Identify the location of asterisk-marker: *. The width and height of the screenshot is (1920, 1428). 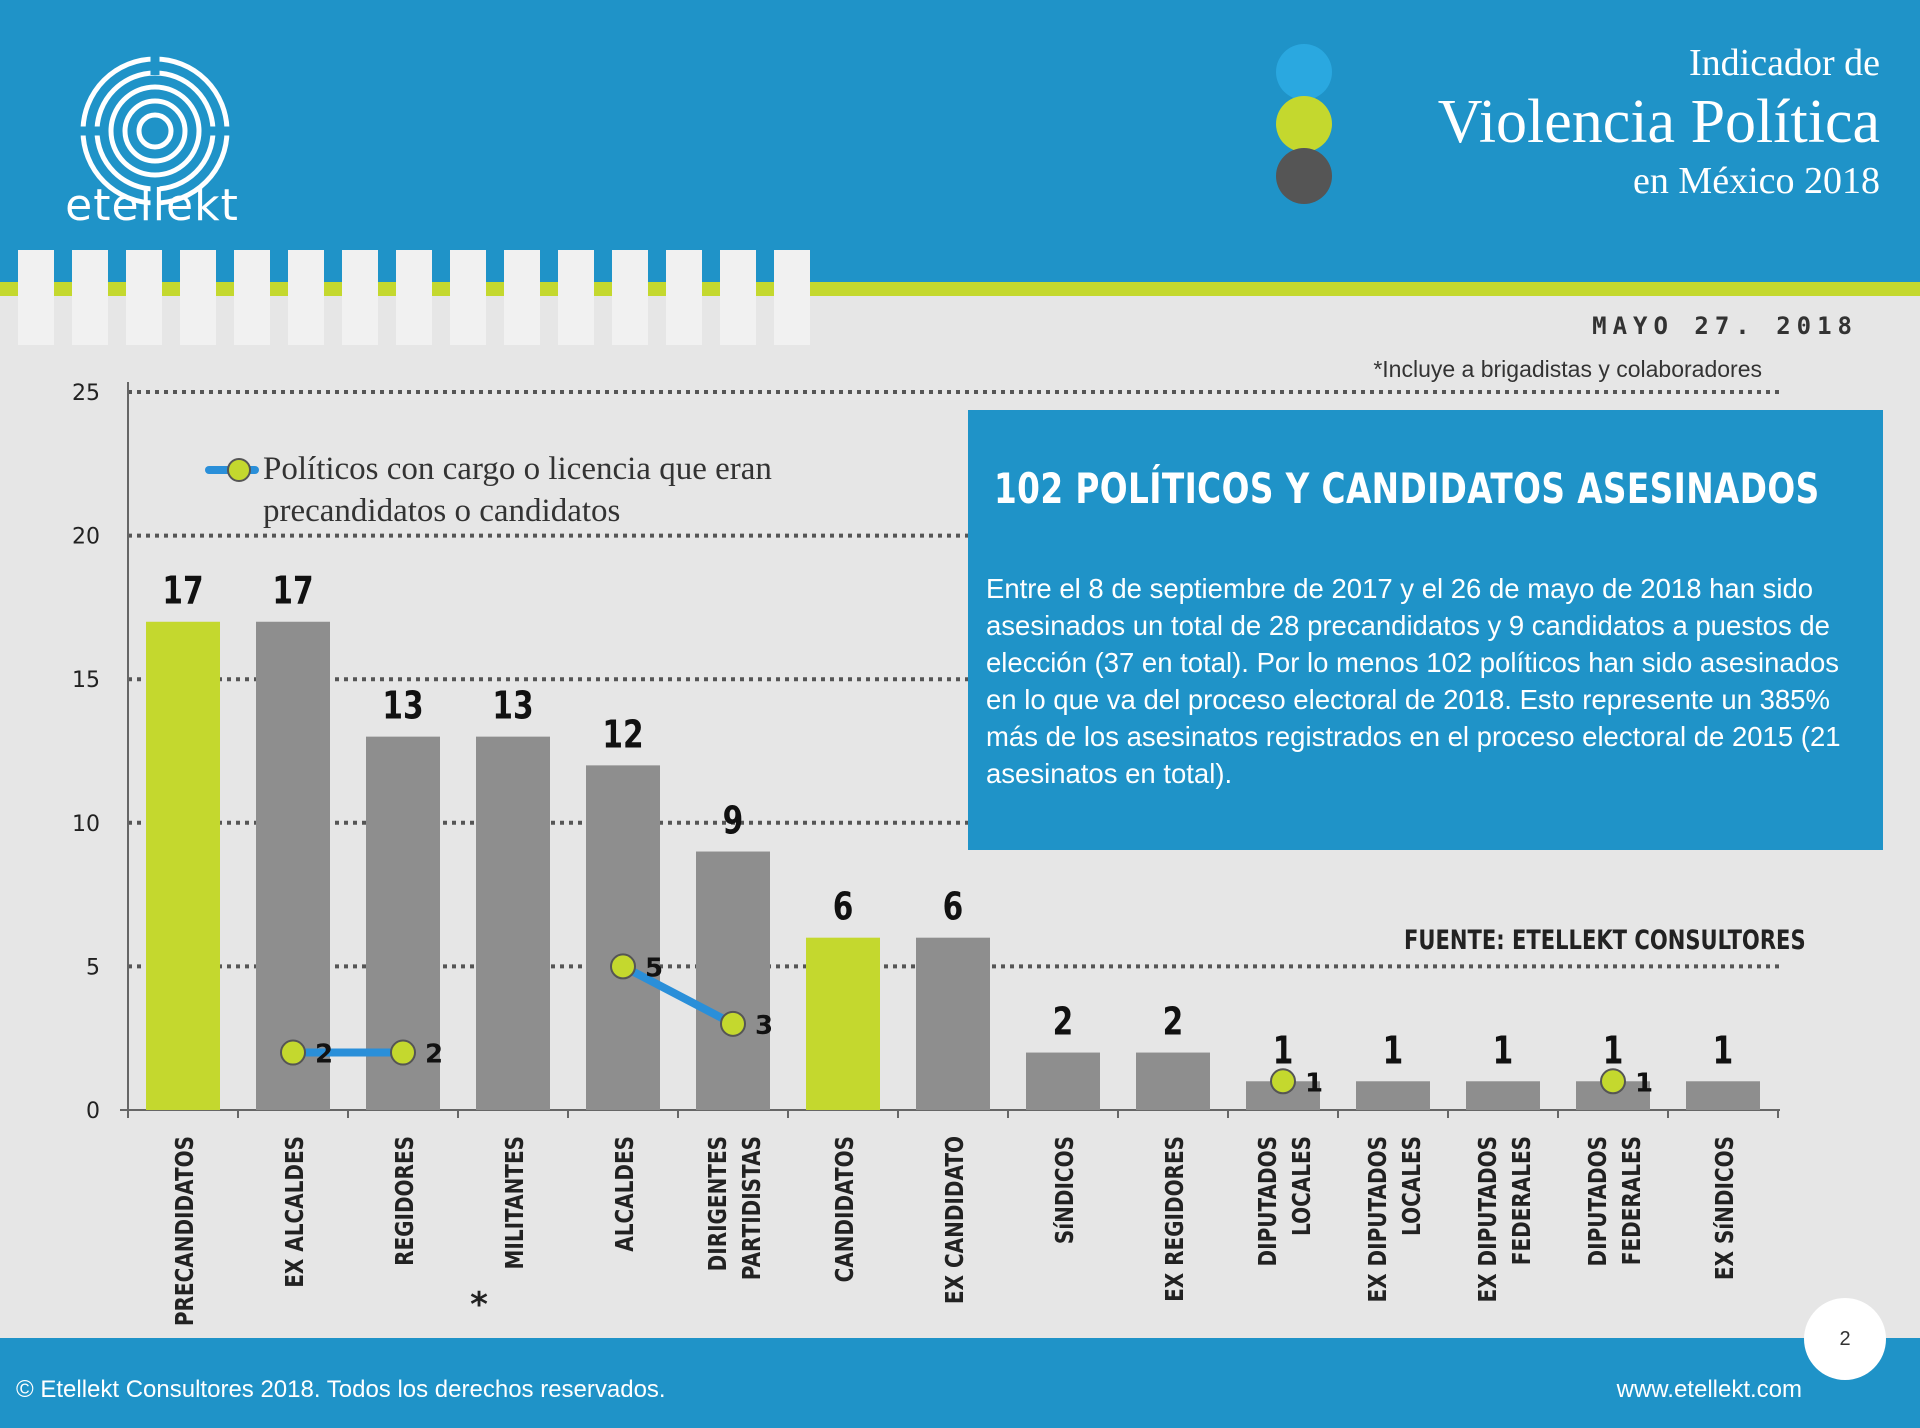
(479, 1305).